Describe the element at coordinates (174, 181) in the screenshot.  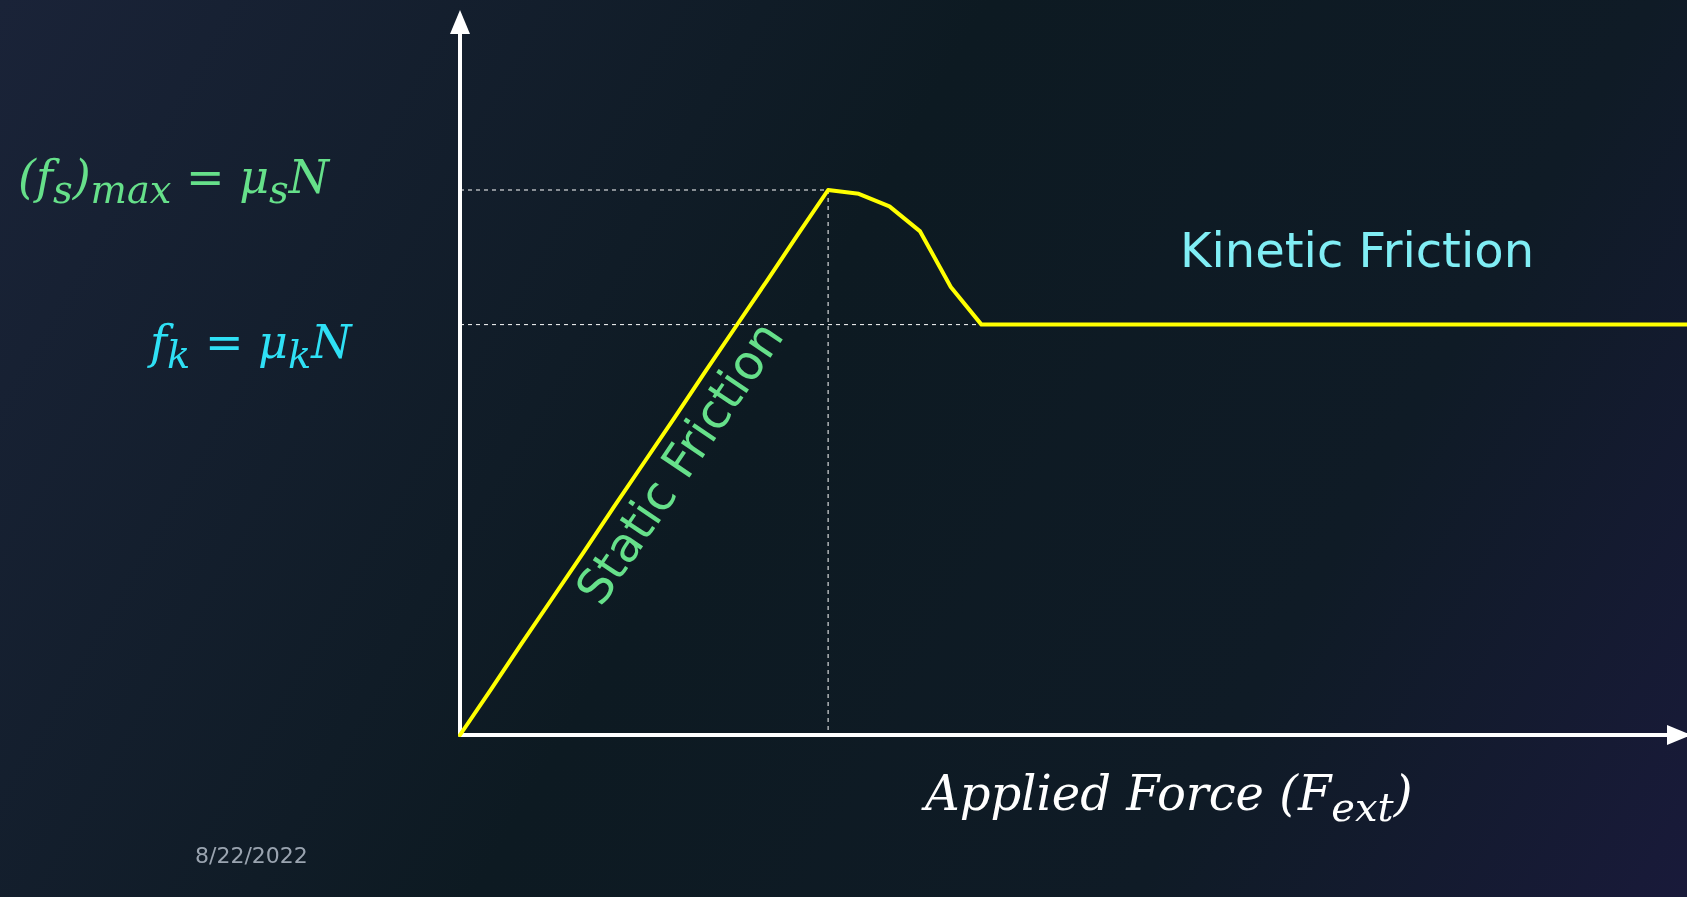
I see `text: (f$_{s}$)$_{max}$ = μ$_{s}$N` at that location.